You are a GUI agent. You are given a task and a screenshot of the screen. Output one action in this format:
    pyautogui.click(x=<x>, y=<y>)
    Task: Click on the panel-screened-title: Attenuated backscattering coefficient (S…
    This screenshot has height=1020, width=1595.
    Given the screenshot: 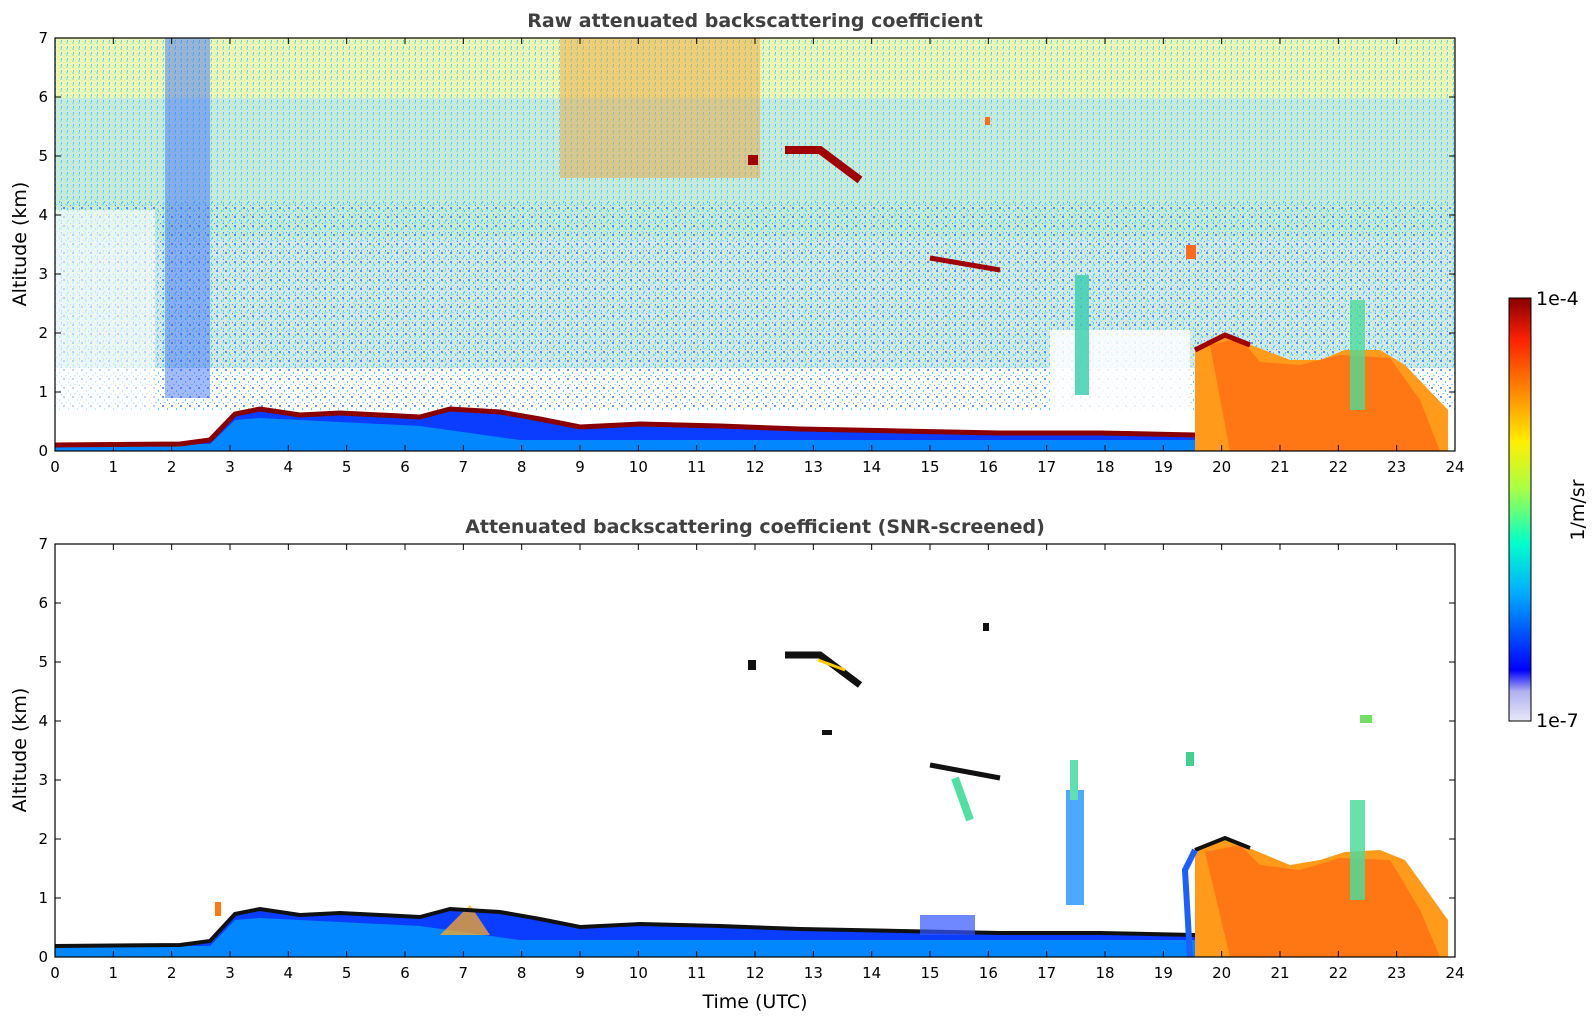 What is the action you would take?
    pyautogui.click(x=755, y=527)
    